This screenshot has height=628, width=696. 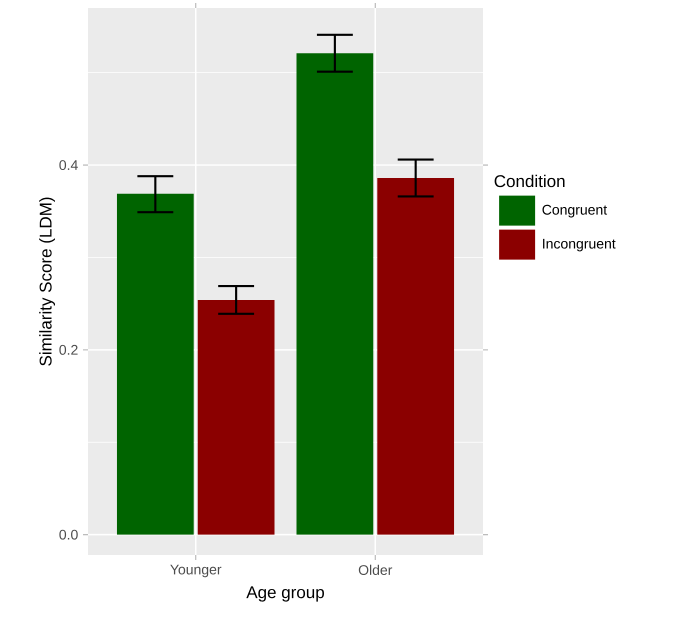 I want to click on x-tick-label: Younger, so click(x=196, y=571).